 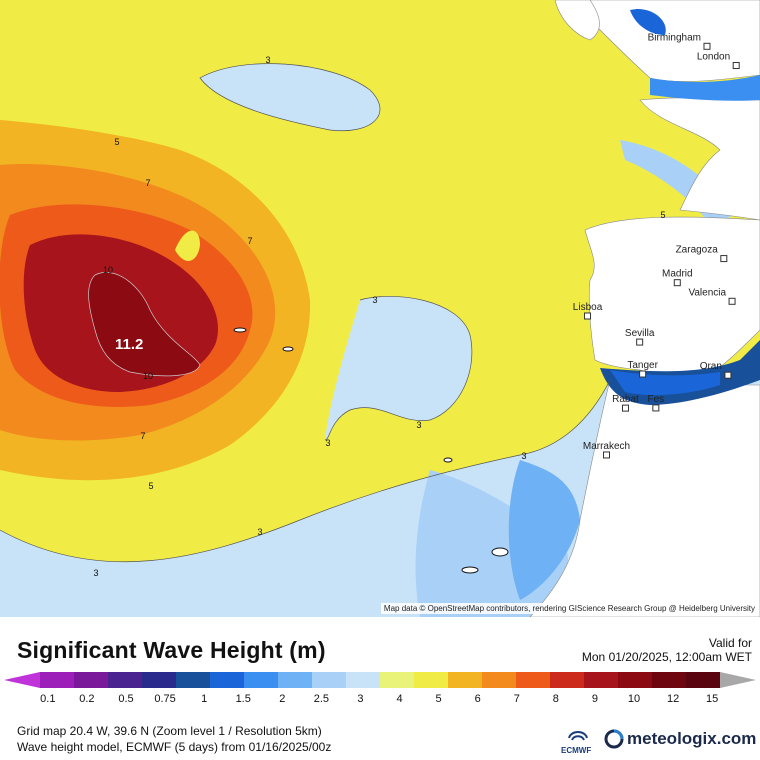 What do you see at coordinates (606, 446) in the screenshot?
I see `city-name: Marrakech` at bounding box center [606, 446].